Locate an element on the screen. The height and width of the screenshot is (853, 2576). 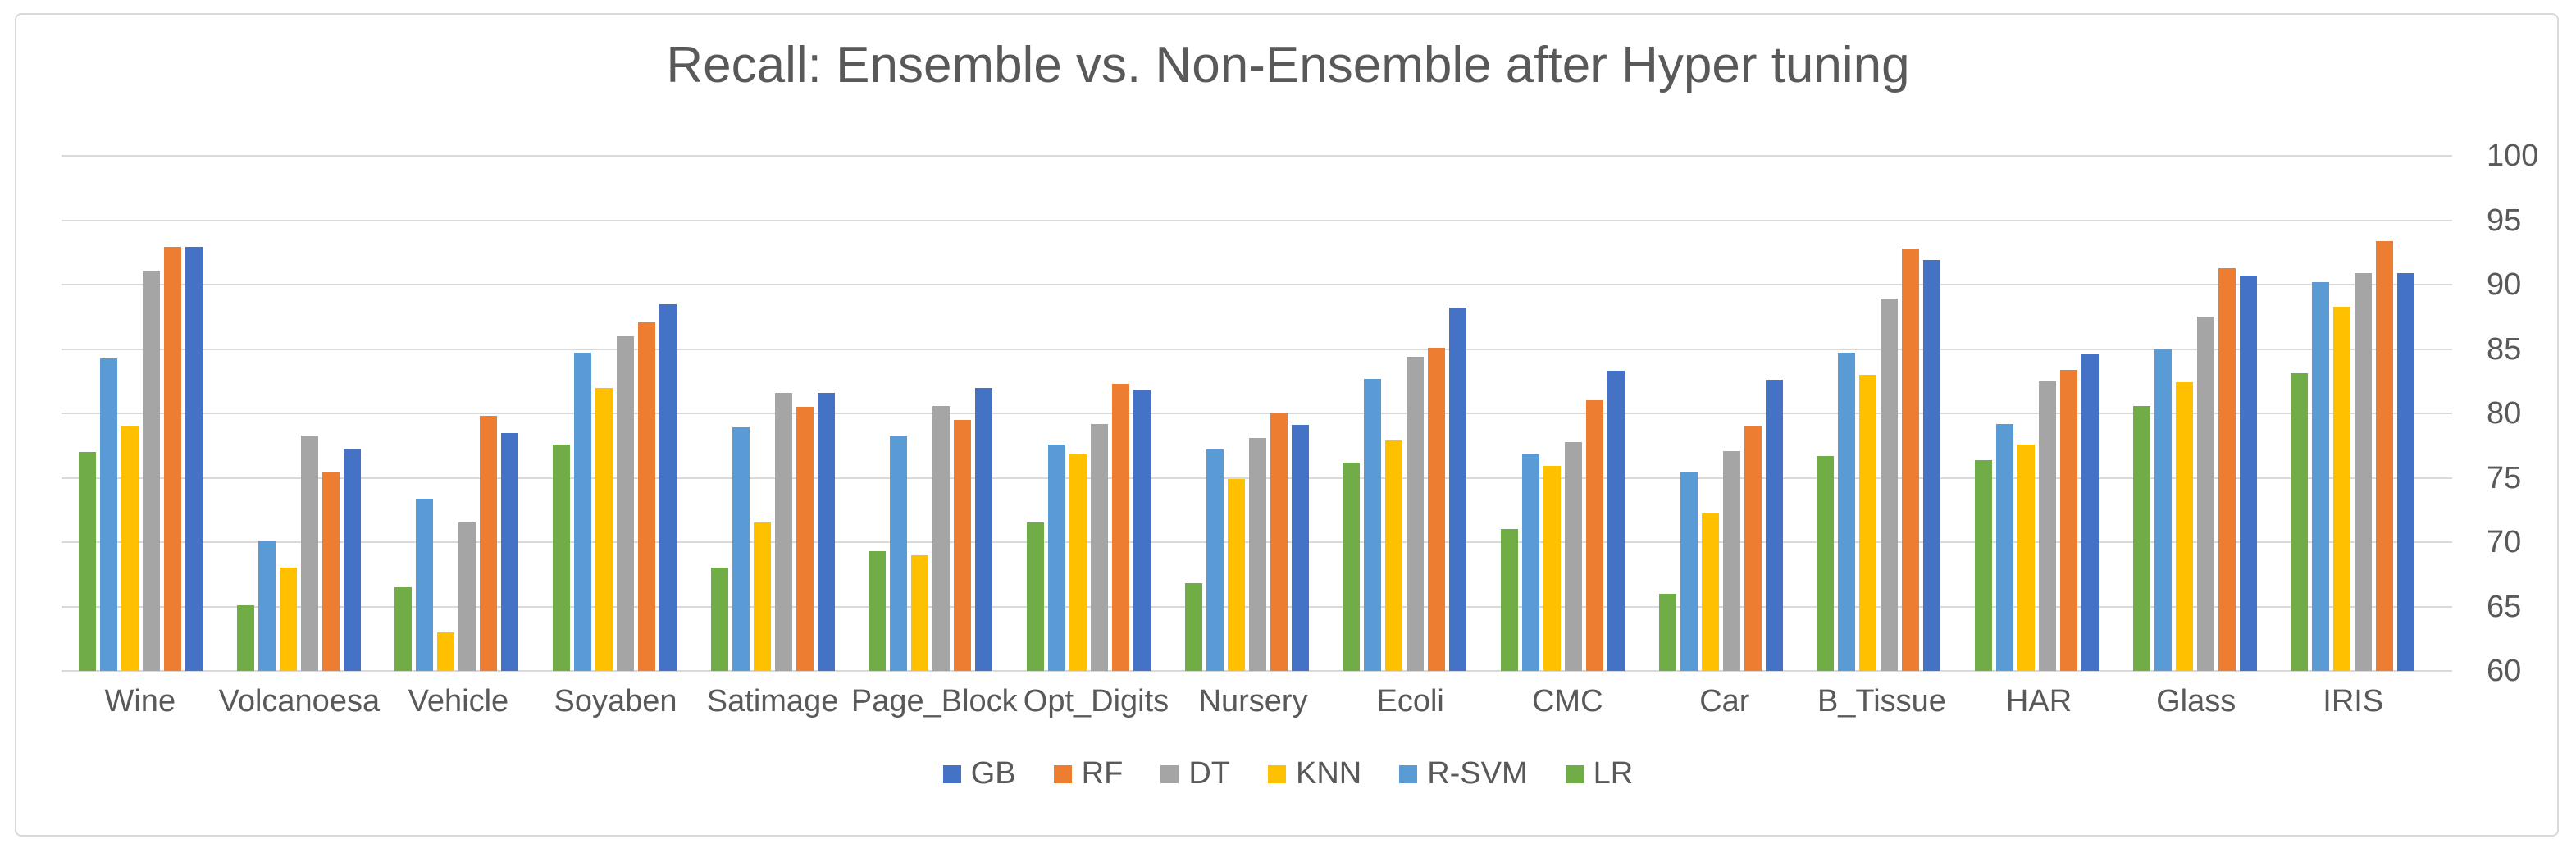
legend-label: DT is located at coordinates (1209, 773).